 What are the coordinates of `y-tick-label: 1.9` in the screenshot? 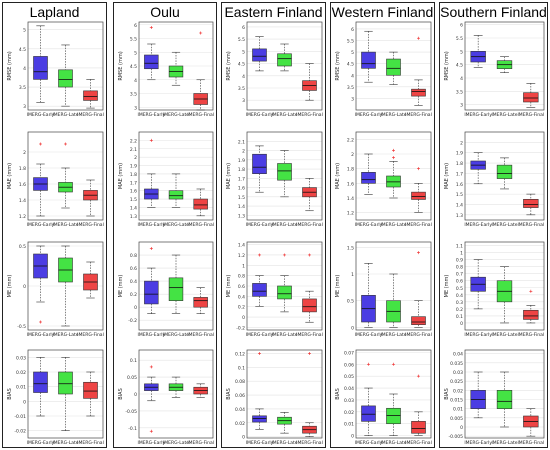 It's located at (133, 167).